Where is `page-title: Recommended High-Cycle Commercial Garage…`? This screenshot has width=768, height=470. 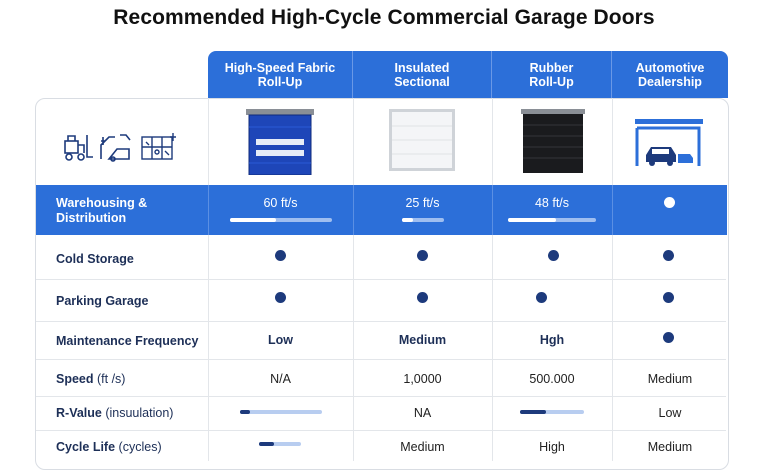
page-title: Recommended High-Cycle Commercial Garage… is located at coordinates (384, 17).